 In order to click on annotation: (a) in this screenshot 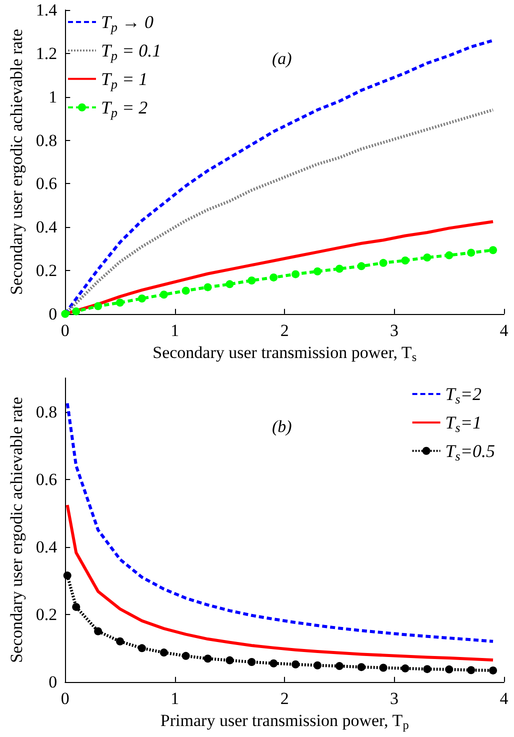, I will do `click(282, 58)`.